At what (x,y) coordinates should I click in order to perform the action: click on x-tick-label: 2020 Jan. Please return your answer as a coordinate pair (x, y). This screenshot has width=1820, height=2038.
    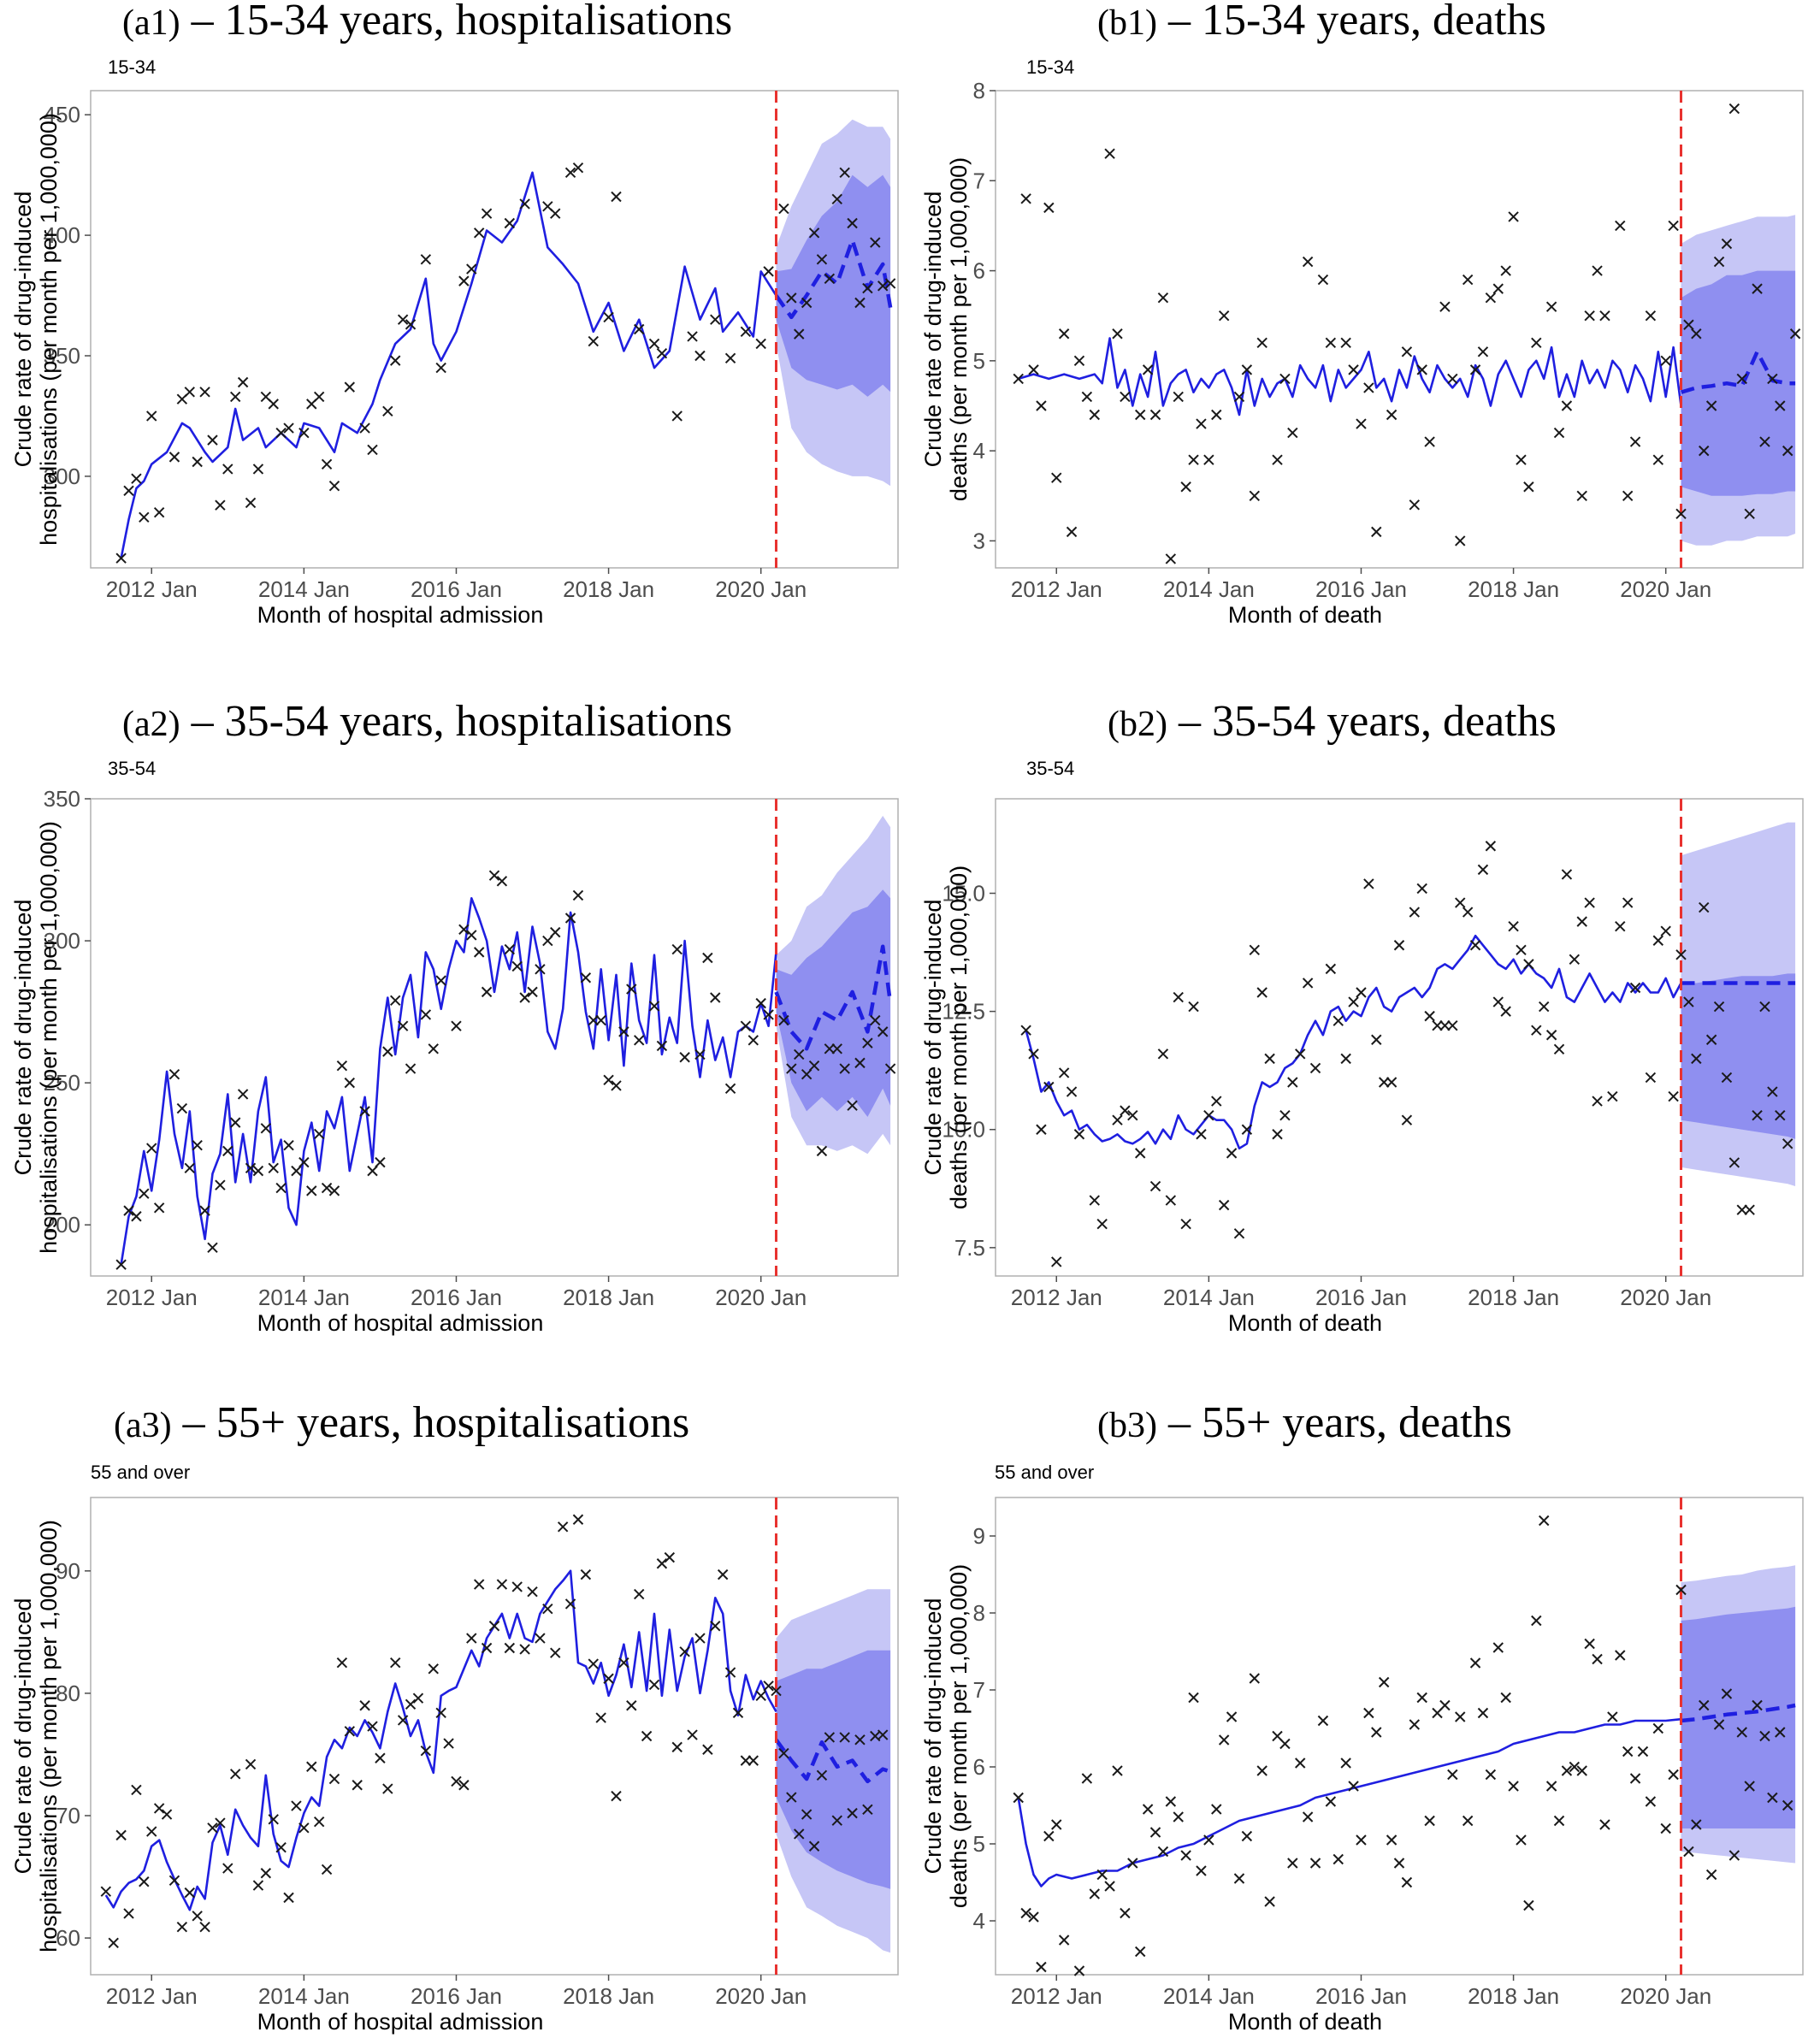
    Looking at the image, I should click on (1665, 1297).